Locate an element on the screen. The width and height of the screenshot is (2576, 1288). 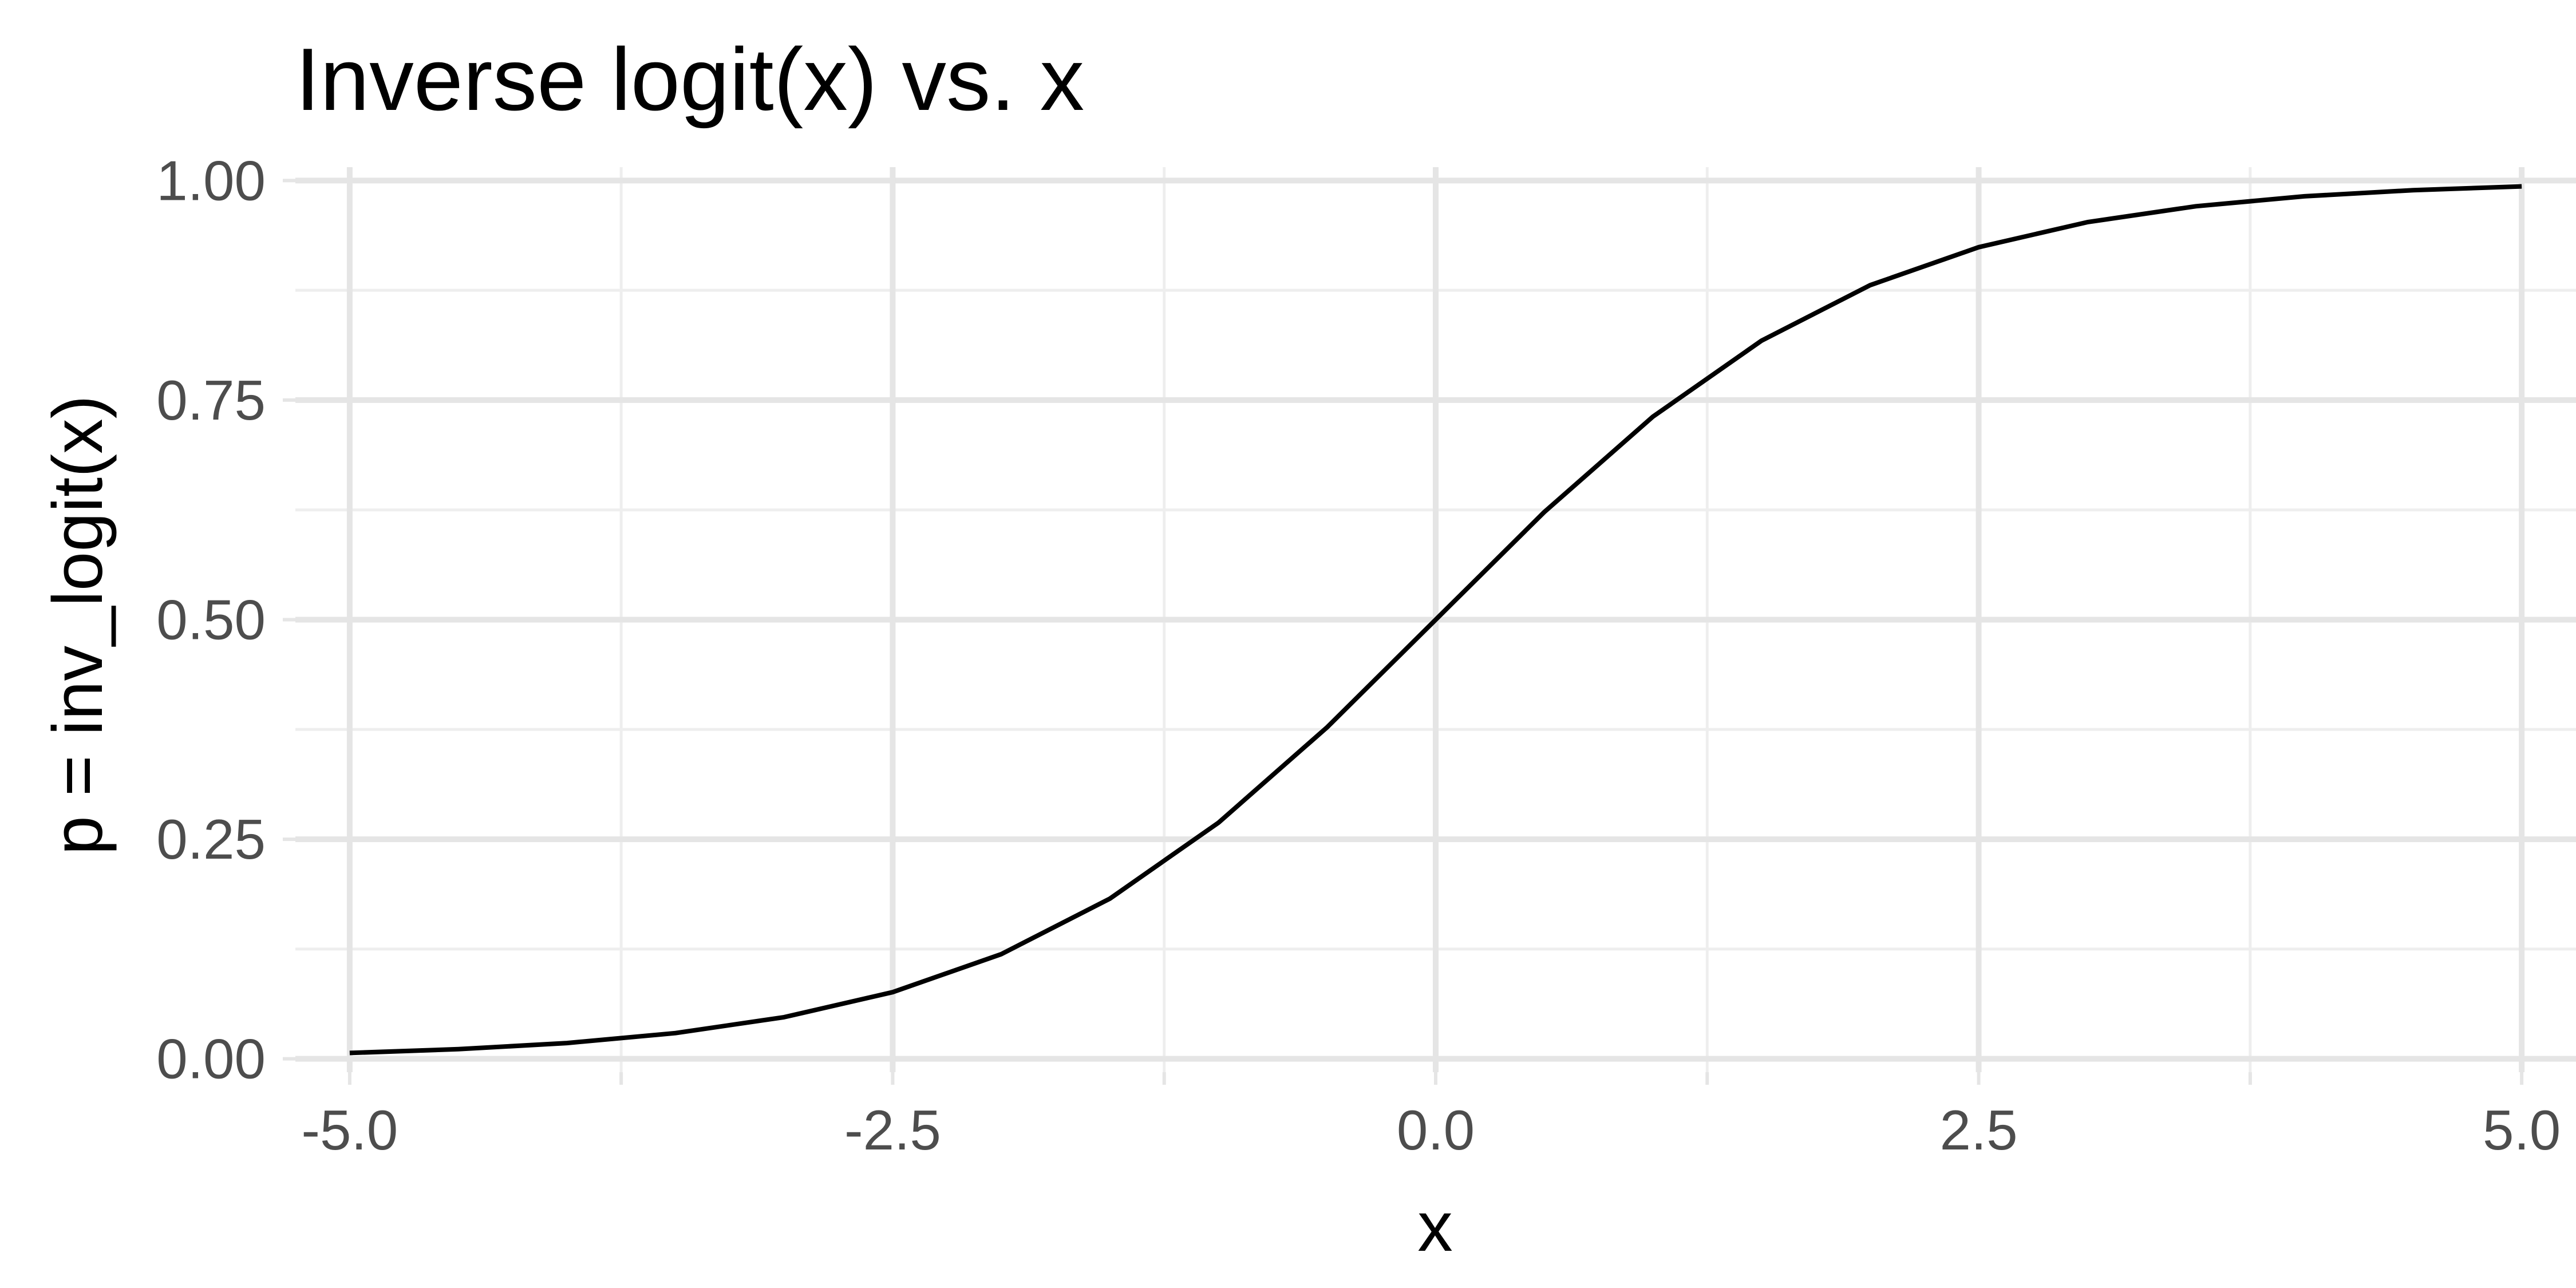
x-tick-label: -2.5 is located at coordinates (892, 1130).